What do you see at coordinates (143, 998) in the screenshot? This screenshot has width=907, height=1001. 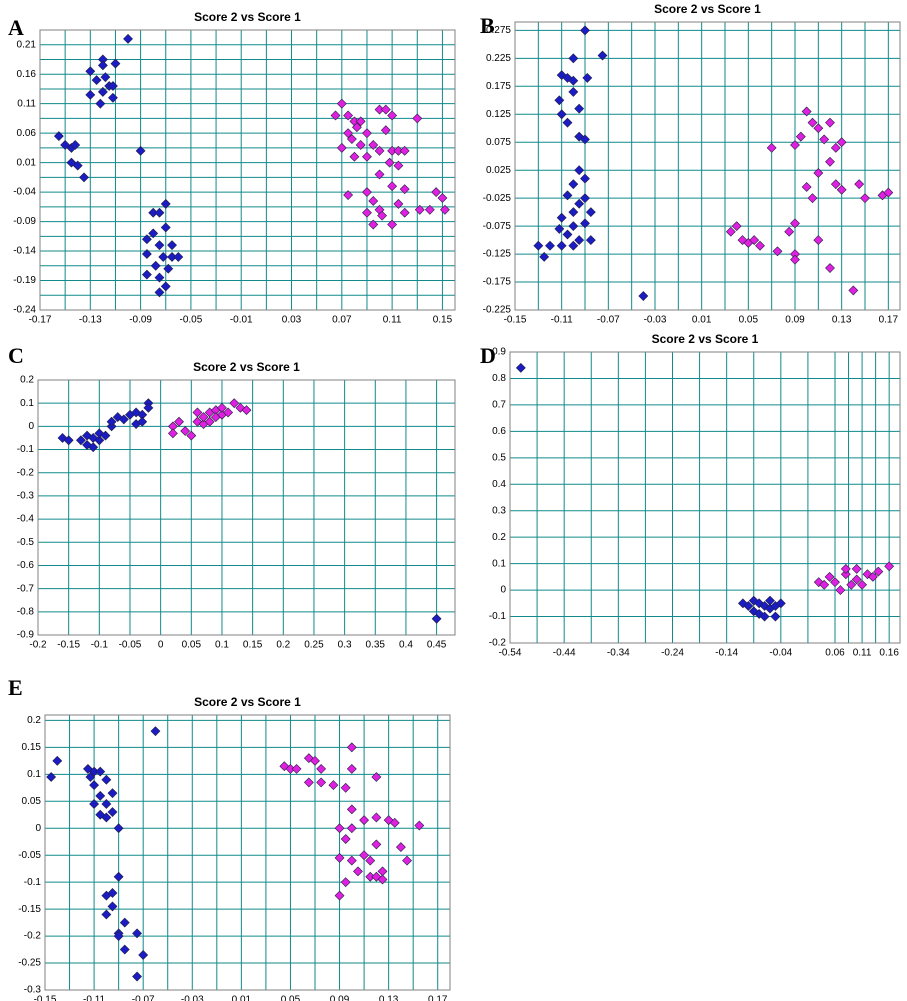 I see `x-tick-label: -0.07` at bounding box center [143, 998].